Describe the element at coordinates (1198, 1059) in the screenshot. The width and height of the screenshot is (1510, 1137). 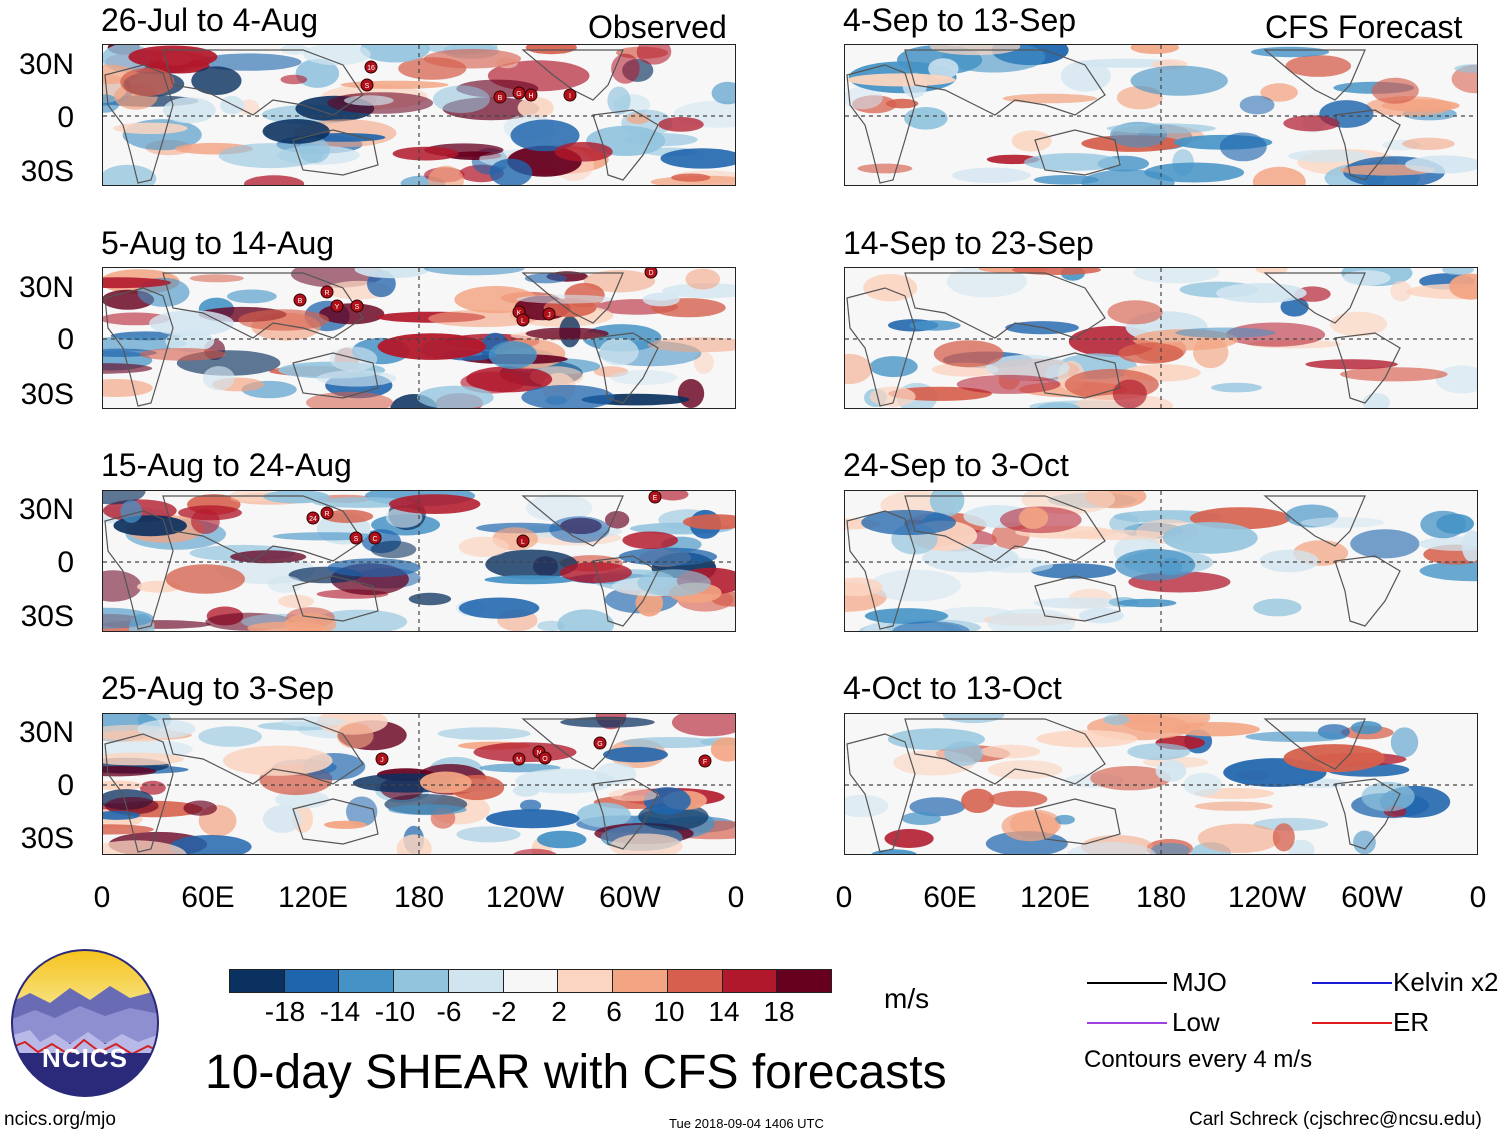
I see `contour-note: Contours every 4 m/s` at that location.